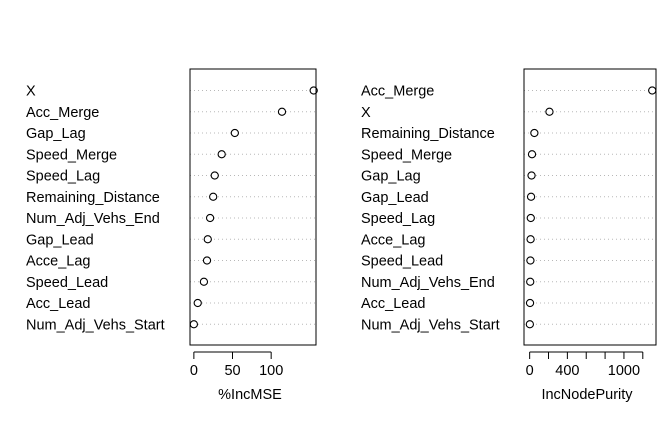  I want to click on x-axis-label: IncNodePurity, so click(587, 395).